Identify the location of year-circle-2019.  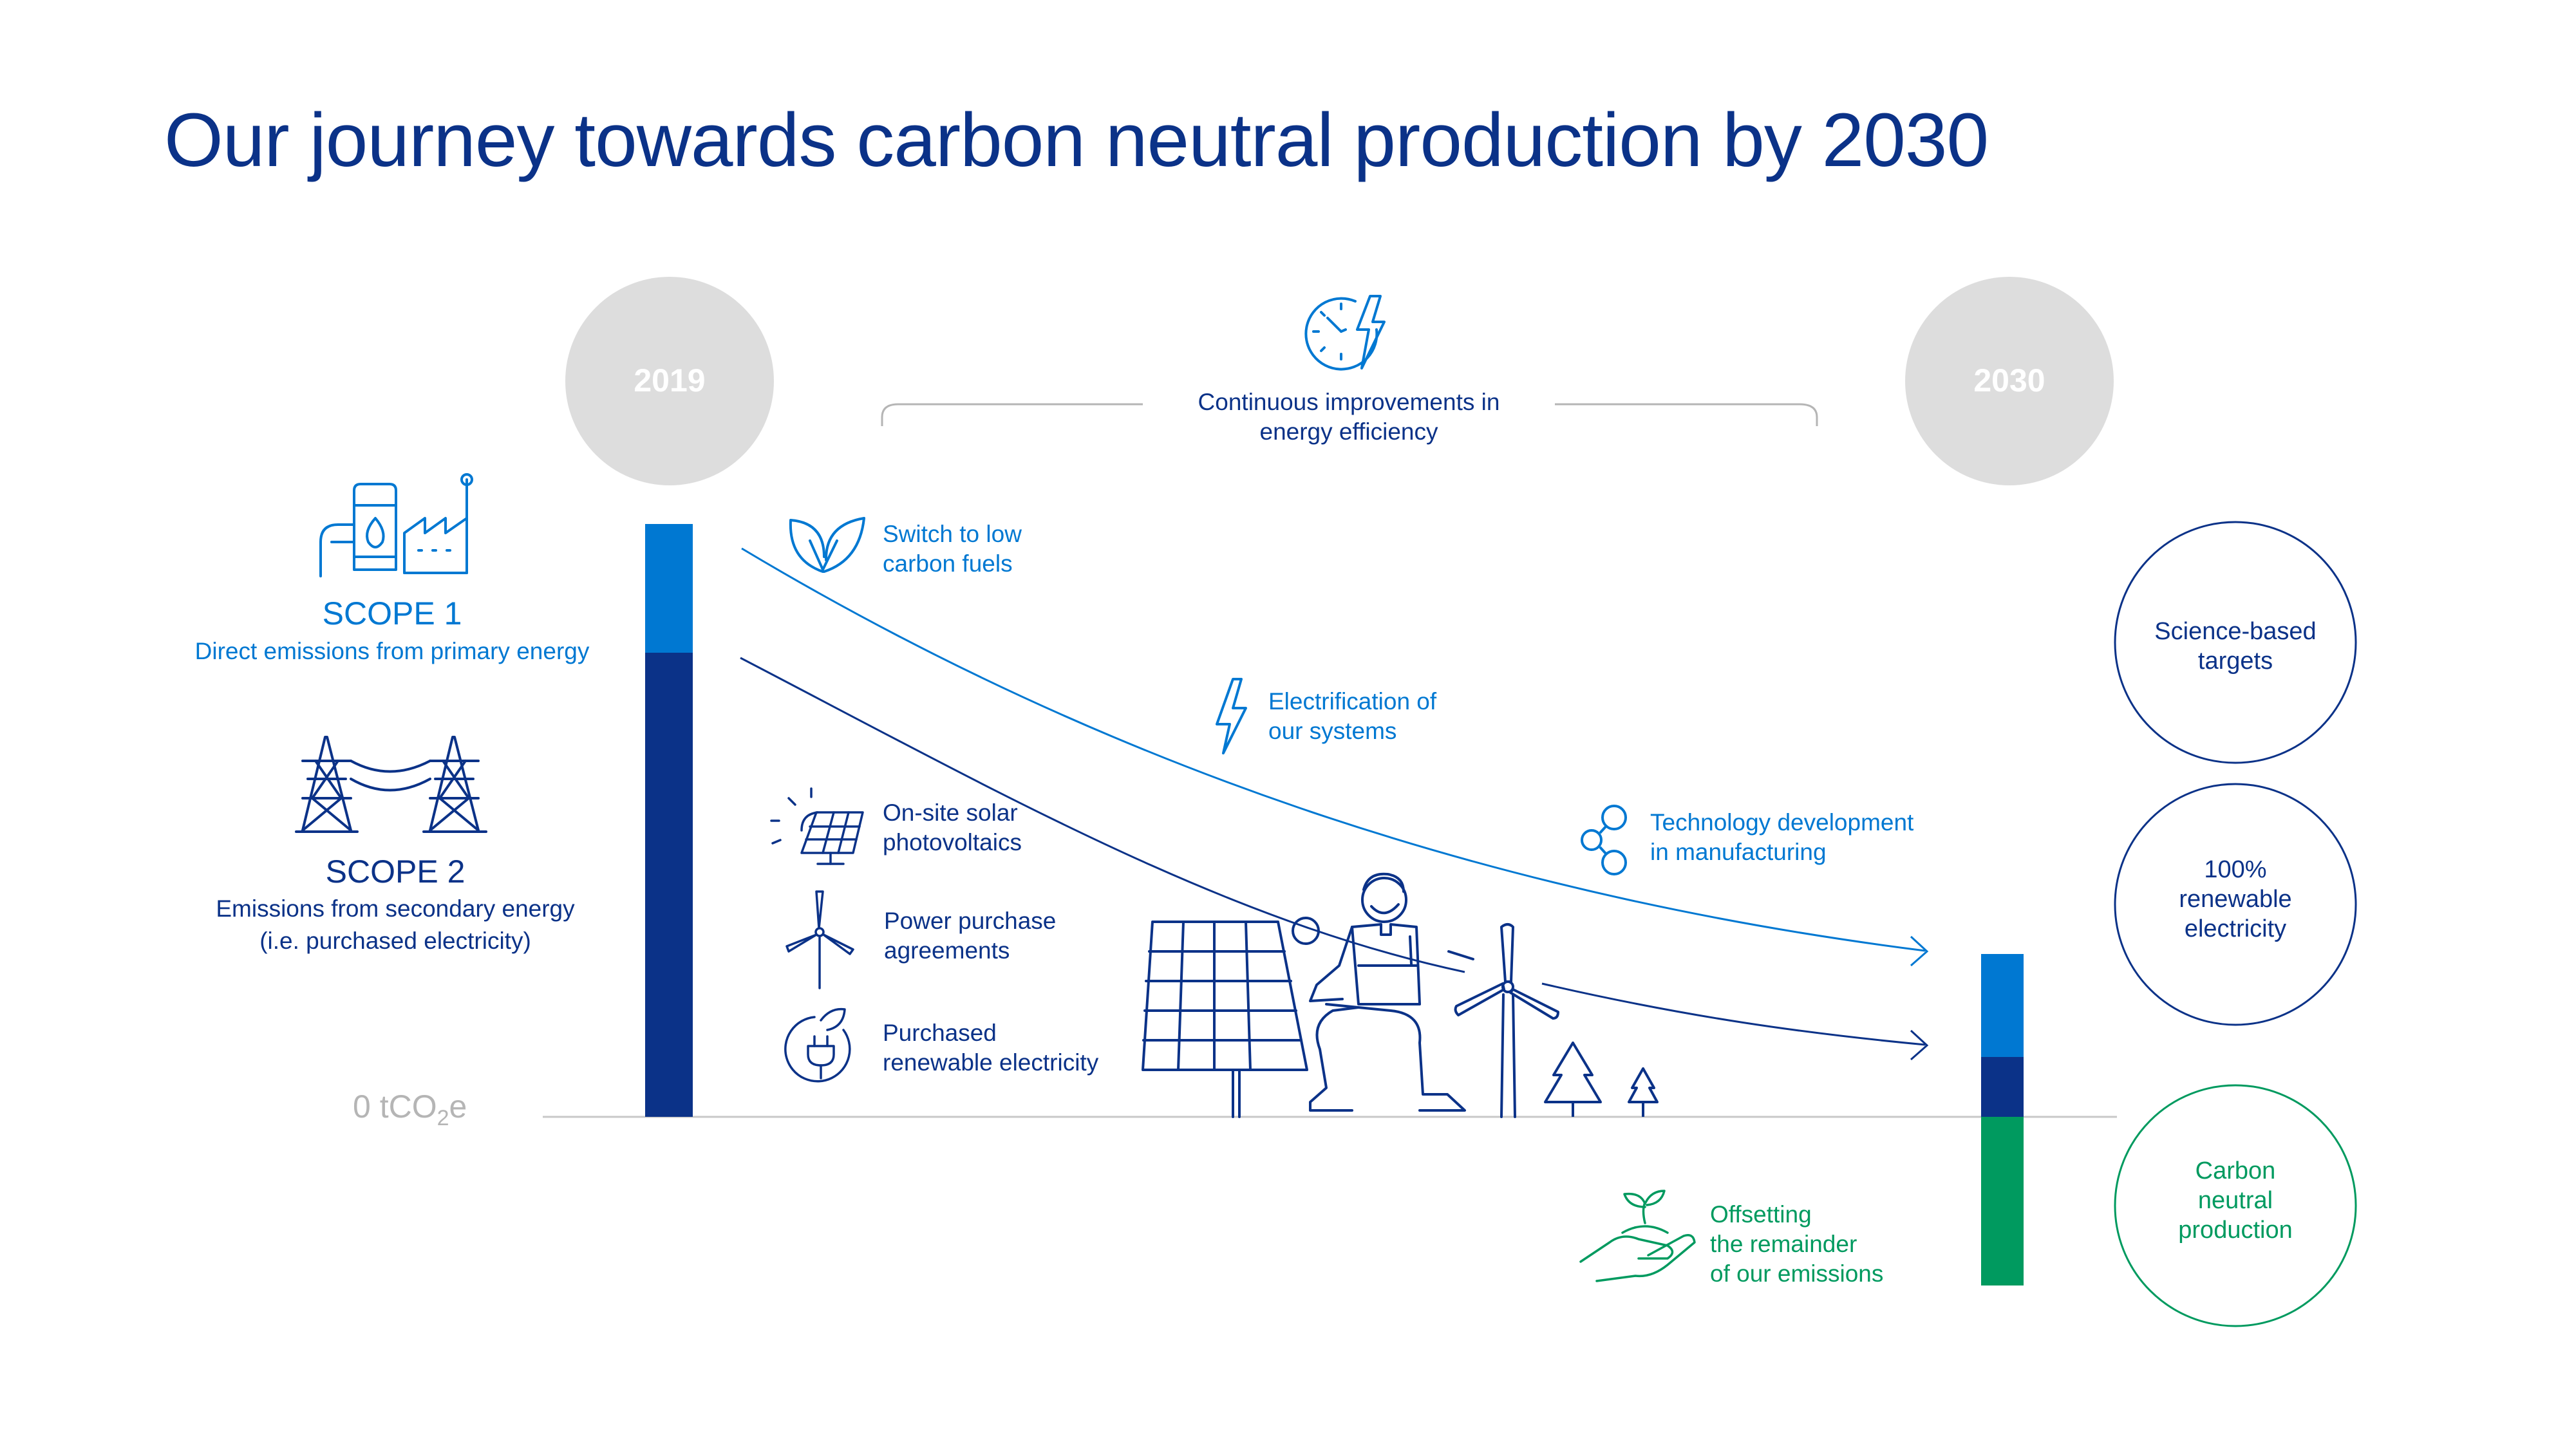
(669, 381).